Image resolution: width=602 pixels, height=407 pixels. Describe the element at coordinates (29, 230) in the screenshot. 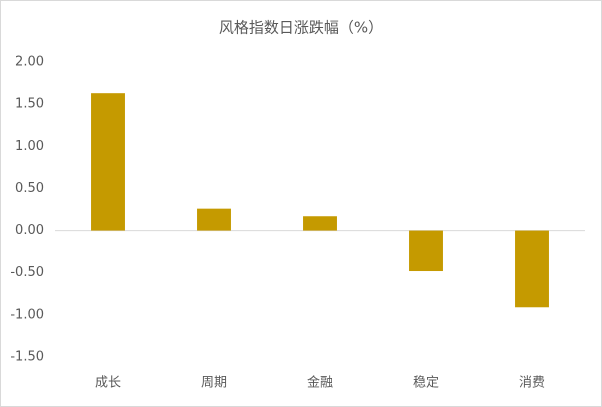

I see `y-tick-label: 0.00` at that location.